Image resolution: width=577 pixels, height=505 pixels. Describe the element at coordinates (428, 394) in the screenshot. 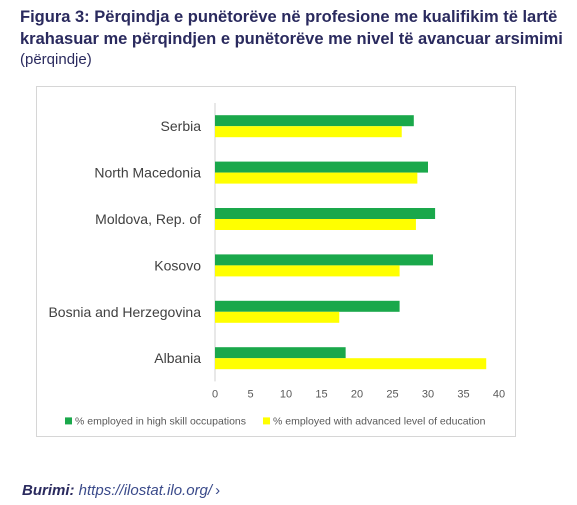

I see `x-tick-label: 30` at that location.